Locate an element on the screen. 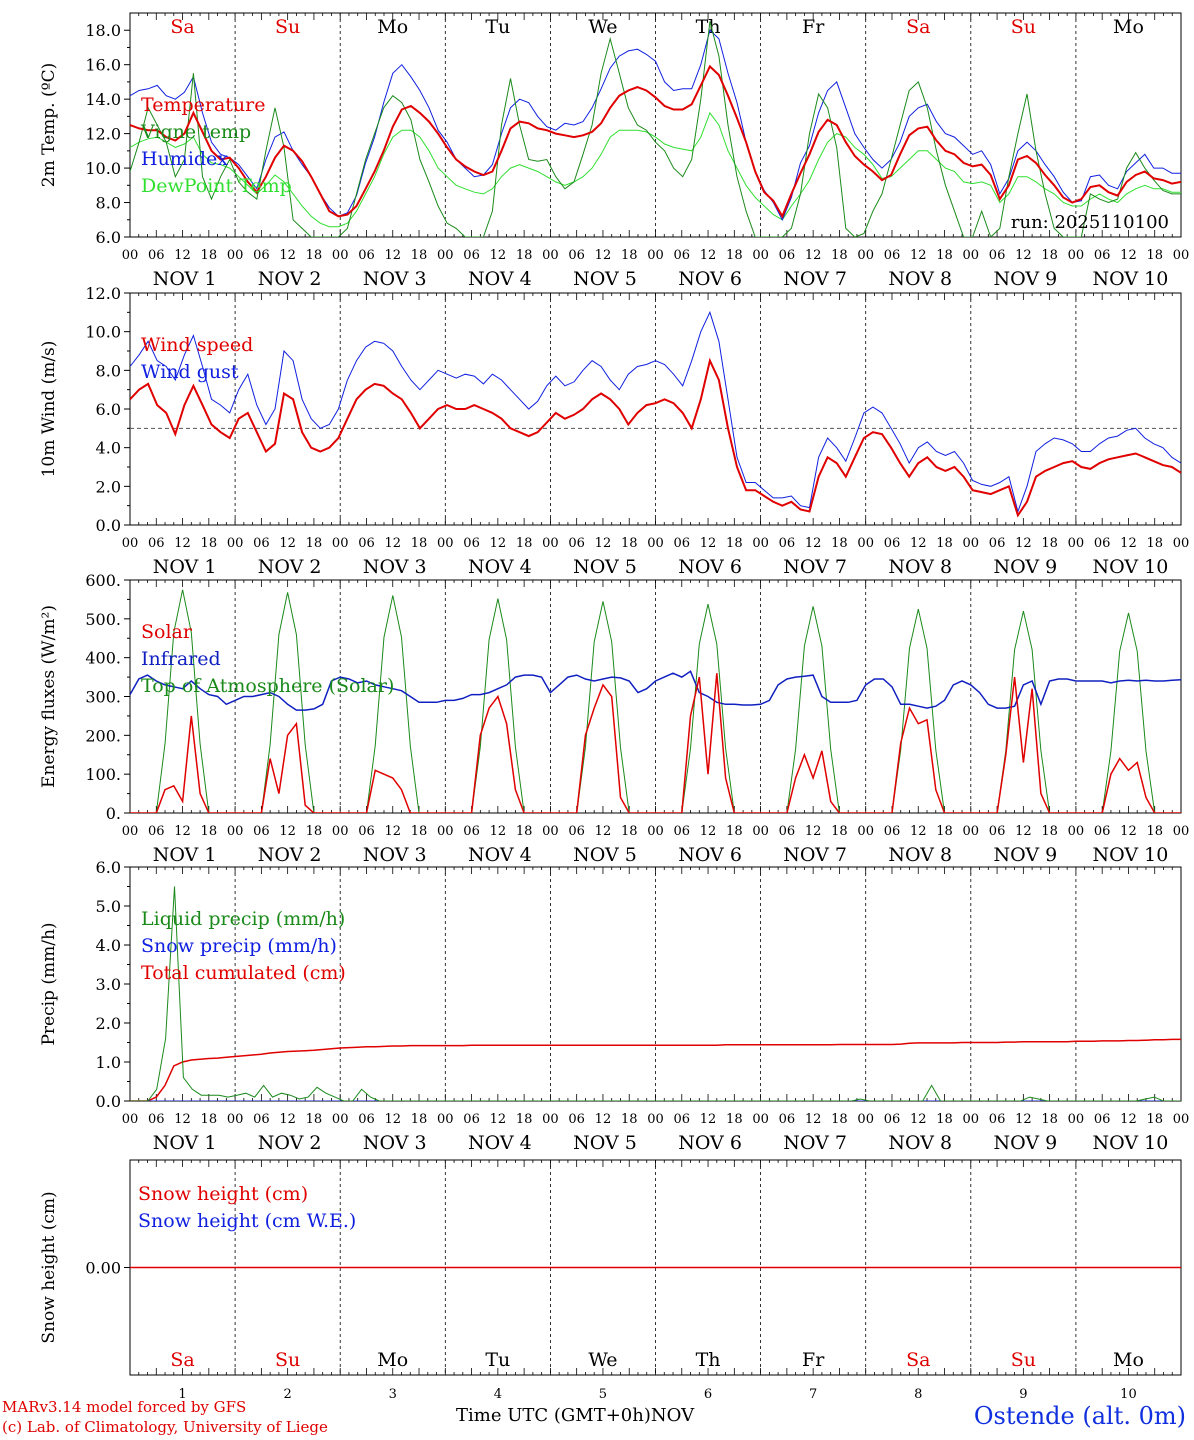  weekday-label: Th is located at coordinates (708, 1360).